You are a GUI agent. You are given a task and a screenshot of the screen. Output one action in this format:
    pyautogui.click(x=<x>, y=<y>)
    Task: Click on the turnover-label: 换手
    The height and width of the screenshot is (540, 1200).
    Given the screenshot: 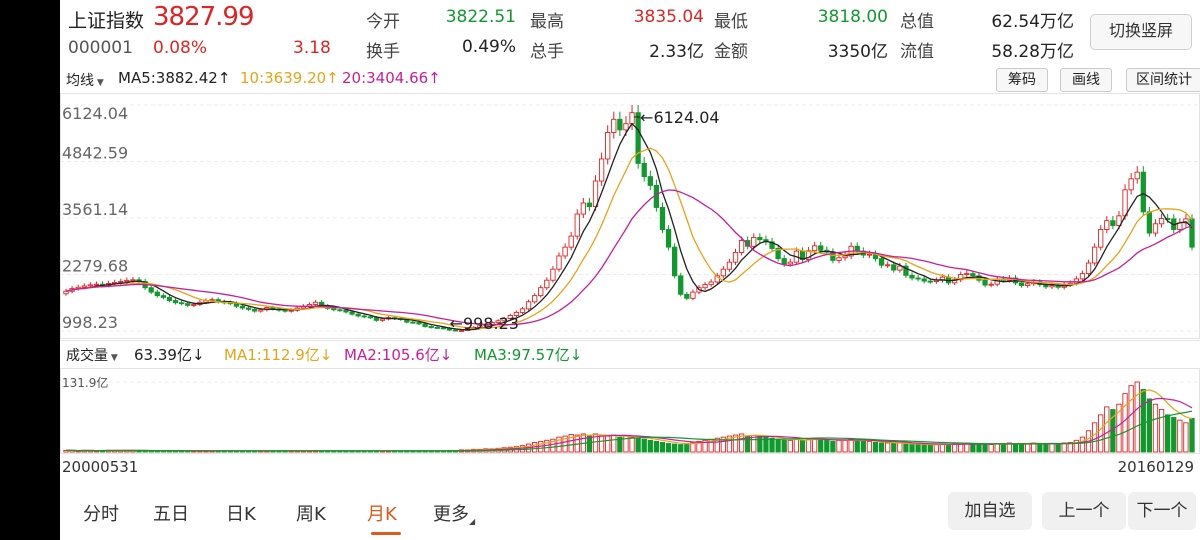 What is the action you would take?
    pyautogui.click(x=383, y=52)
    